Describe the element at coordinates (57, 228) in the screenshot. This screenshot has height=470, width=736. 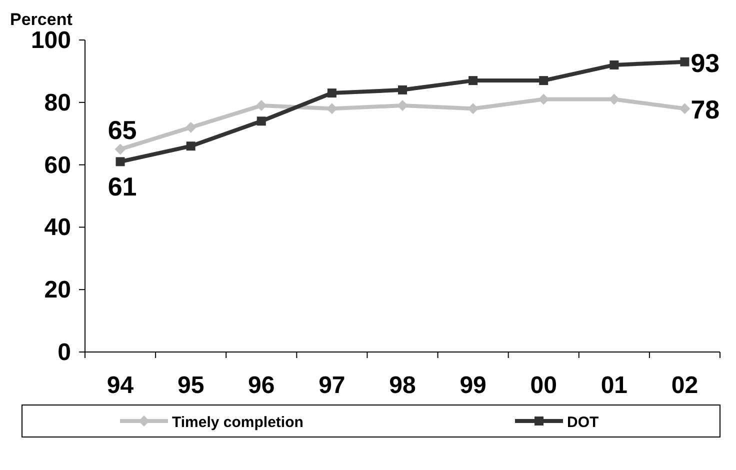
I see `y-tick-label: 40` at that location.